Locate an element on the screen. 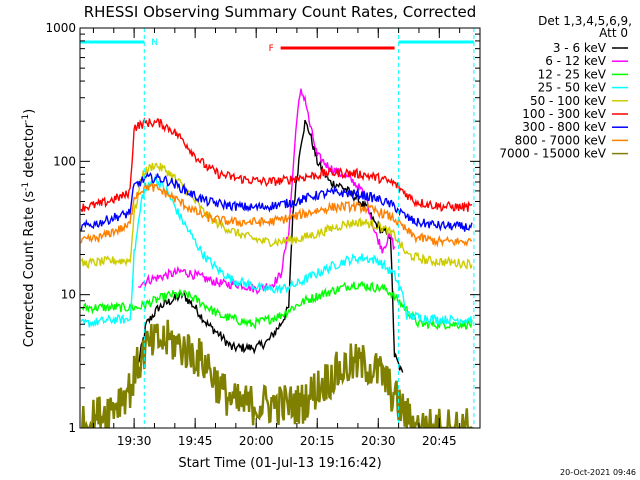  x-tick-label: 19:45 is located at coordinates (195, 441).